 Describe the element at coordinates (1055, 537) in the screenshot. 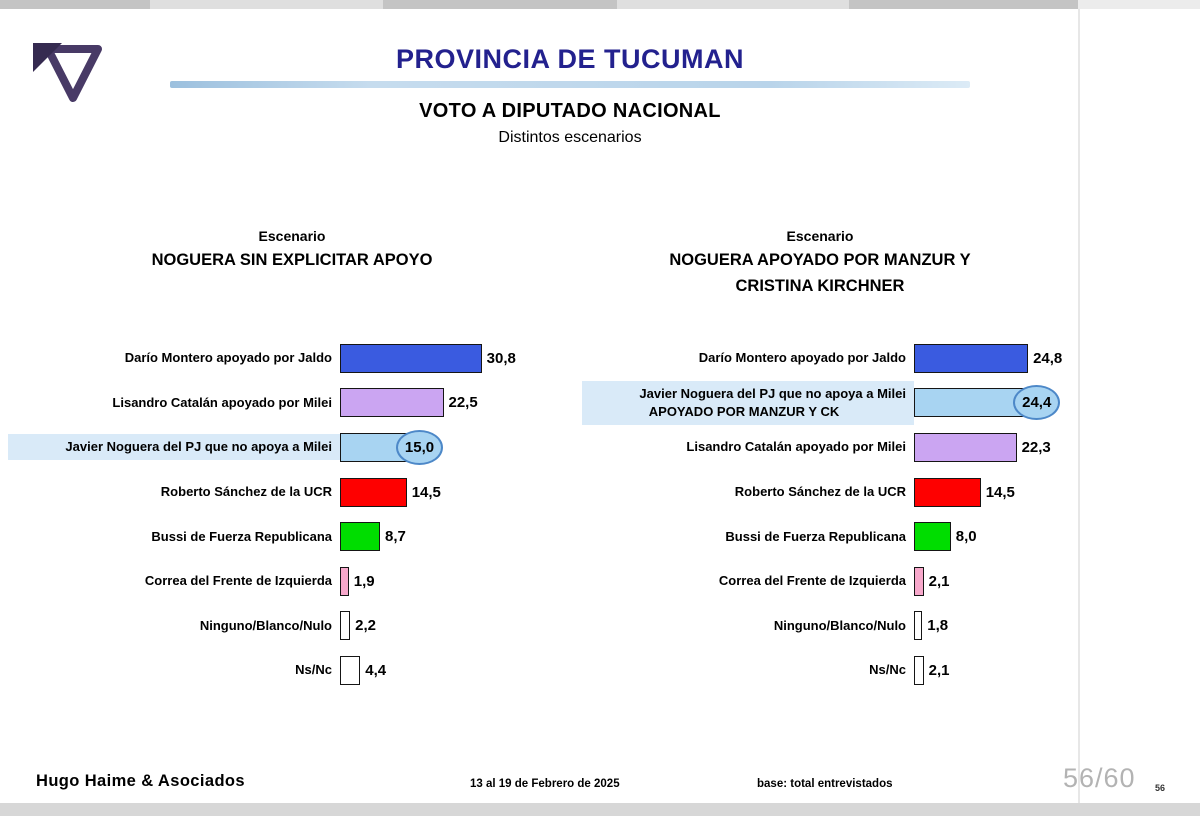

I see `bar-track: 8,0` at that location.